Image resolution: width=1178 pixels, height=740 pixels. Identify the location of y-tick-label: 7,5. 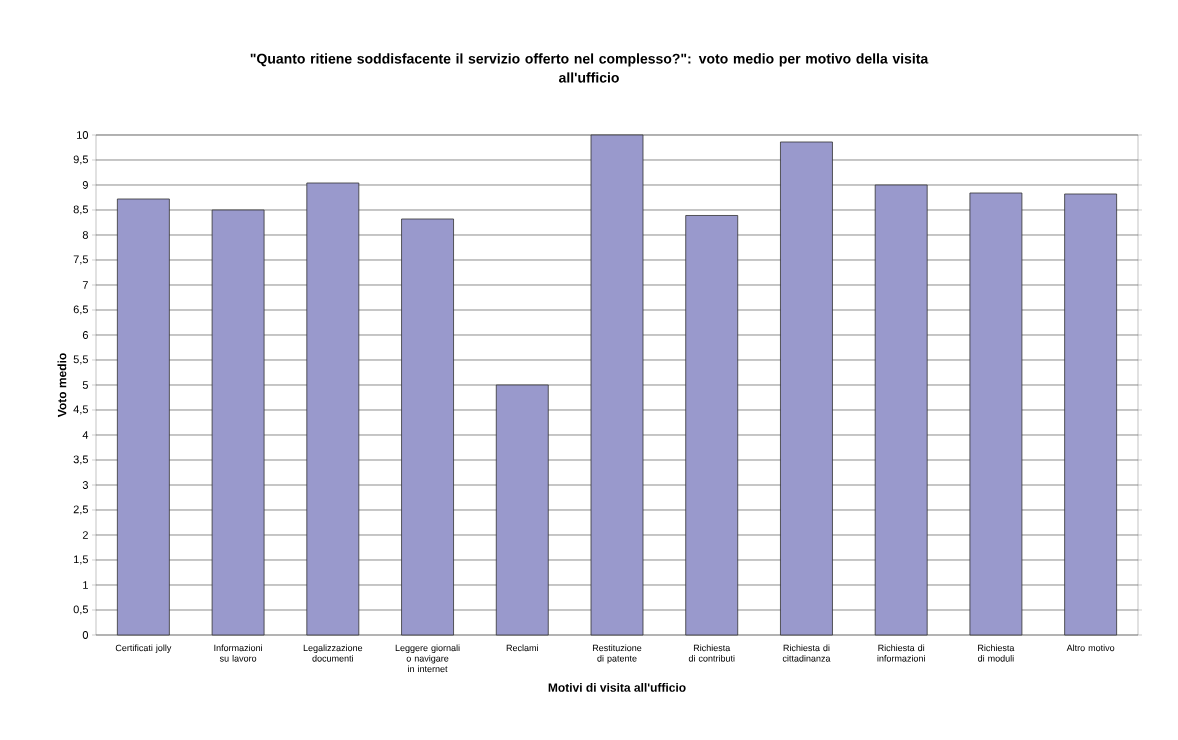
(80, 260).